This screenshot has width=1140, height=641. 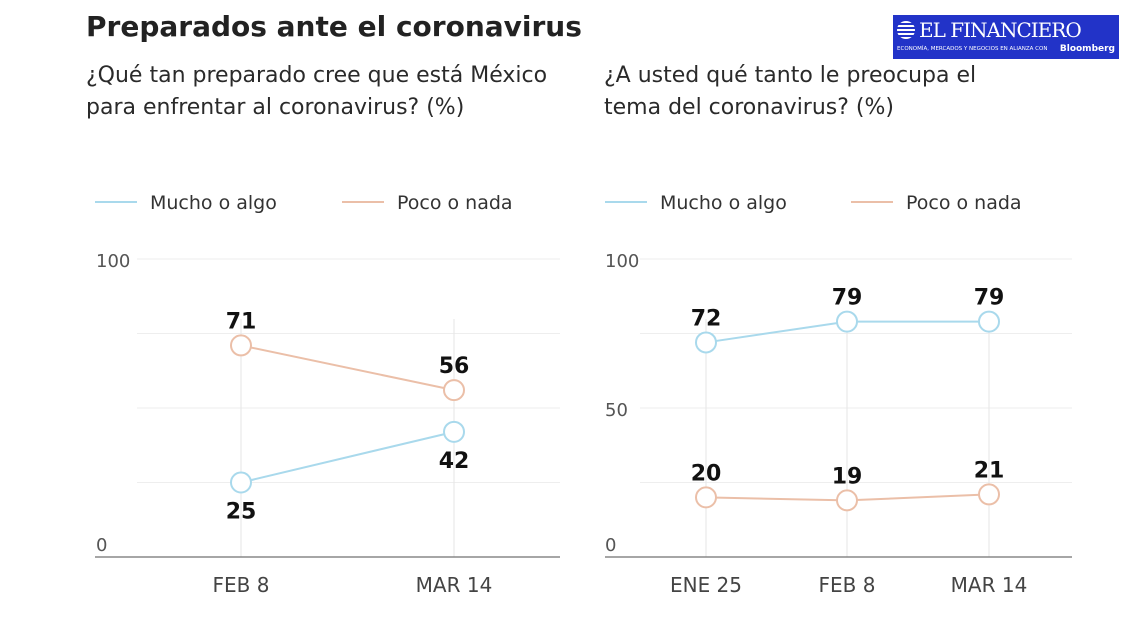 I want to click on data-label: 42, so click(x=454, y=461).